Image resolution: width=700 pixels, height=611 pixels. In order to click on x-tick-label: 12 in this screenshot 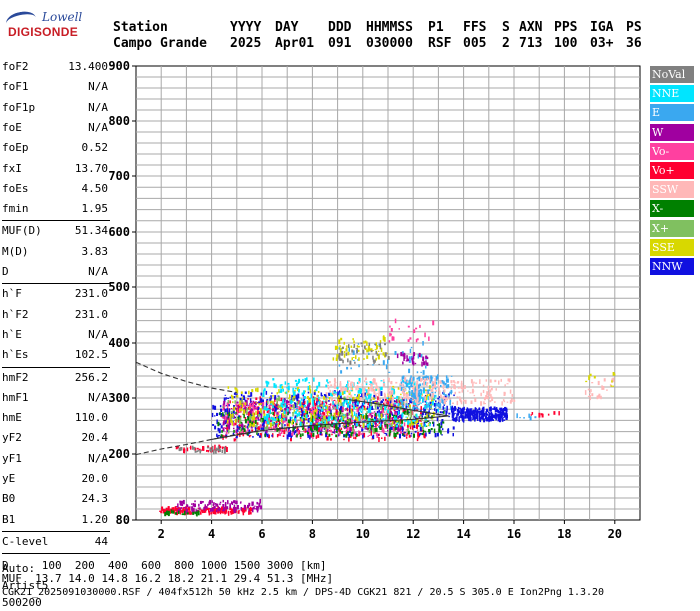, I will do `click(413, 534)`.